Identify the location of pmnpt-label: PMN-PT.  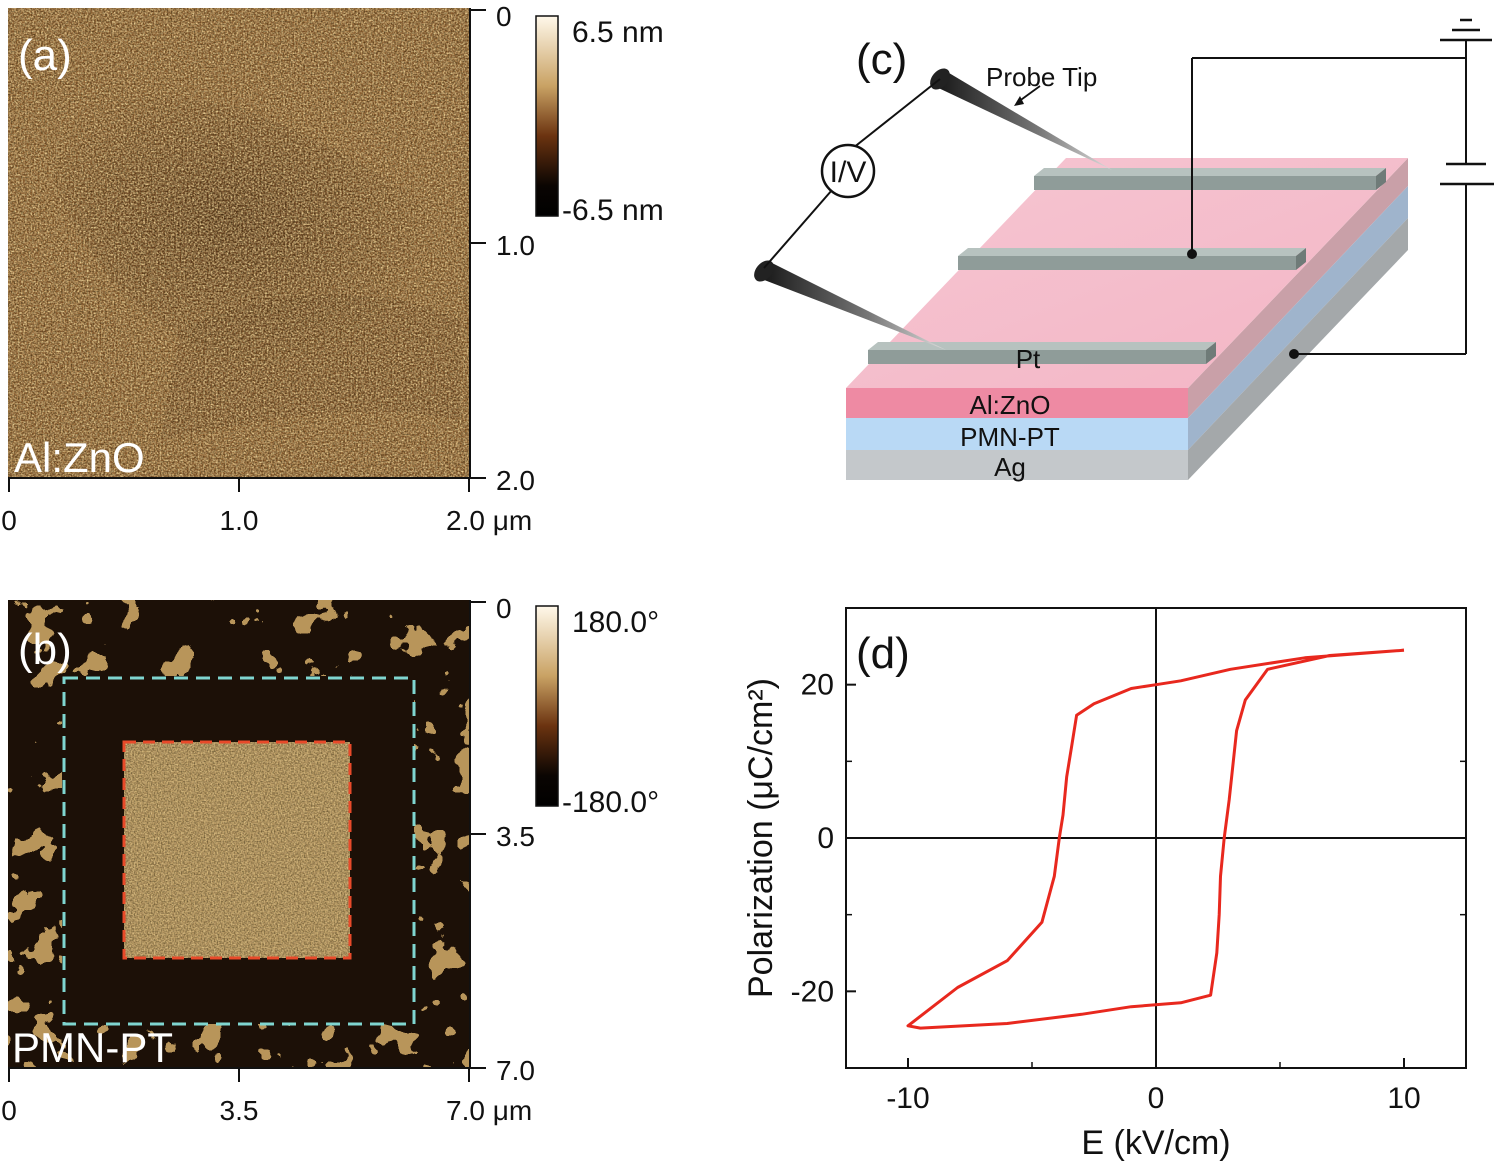
(1010, 437).